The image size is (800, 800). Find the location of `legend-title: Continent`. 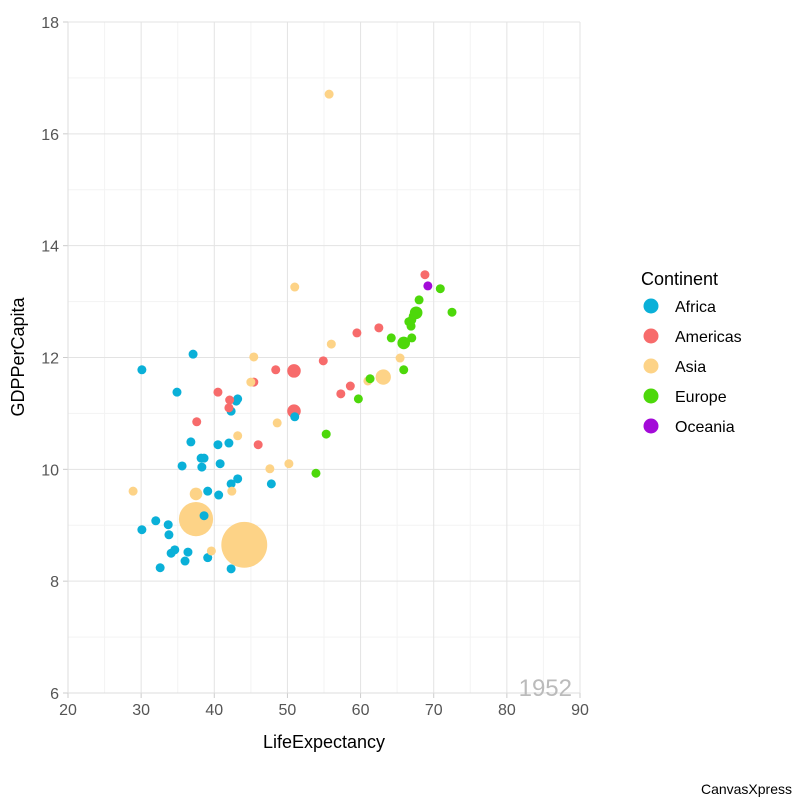

legend-title: Continent is located at coordinates (679, 279).